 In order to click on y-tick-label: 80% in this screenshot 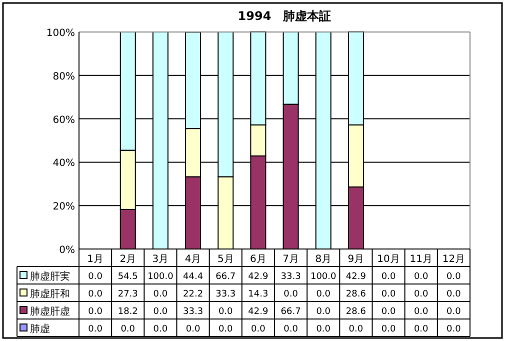, I will do `click(63, 76)`.